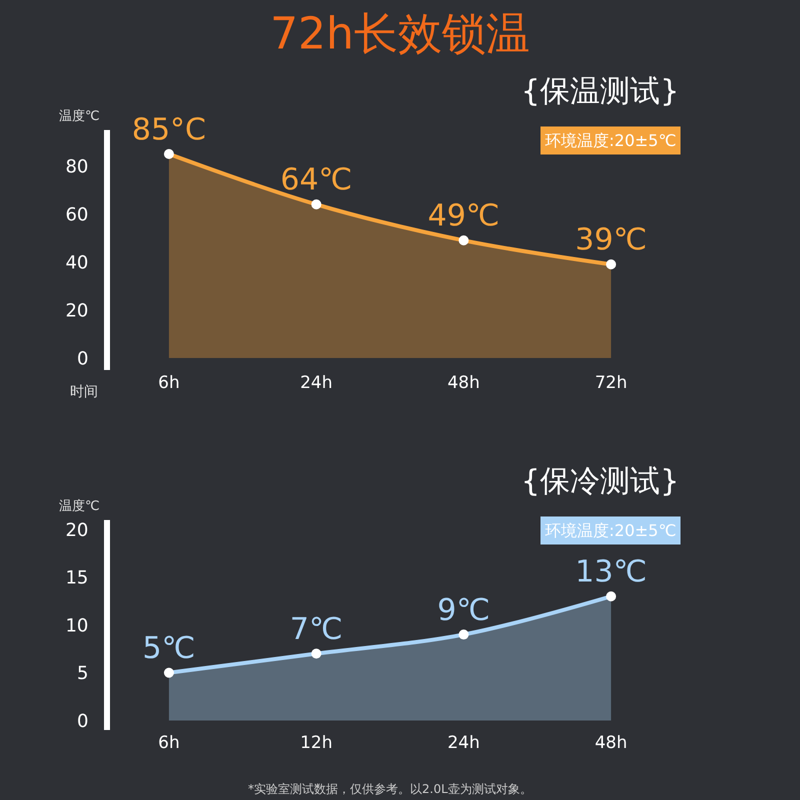  I want to click on data-label: 7℃, so click(316, 629).